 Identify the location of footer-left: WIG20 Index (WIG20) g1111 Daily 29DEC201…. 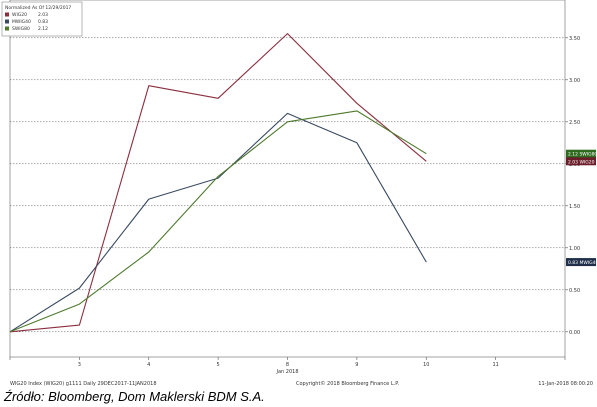
(83, 384).